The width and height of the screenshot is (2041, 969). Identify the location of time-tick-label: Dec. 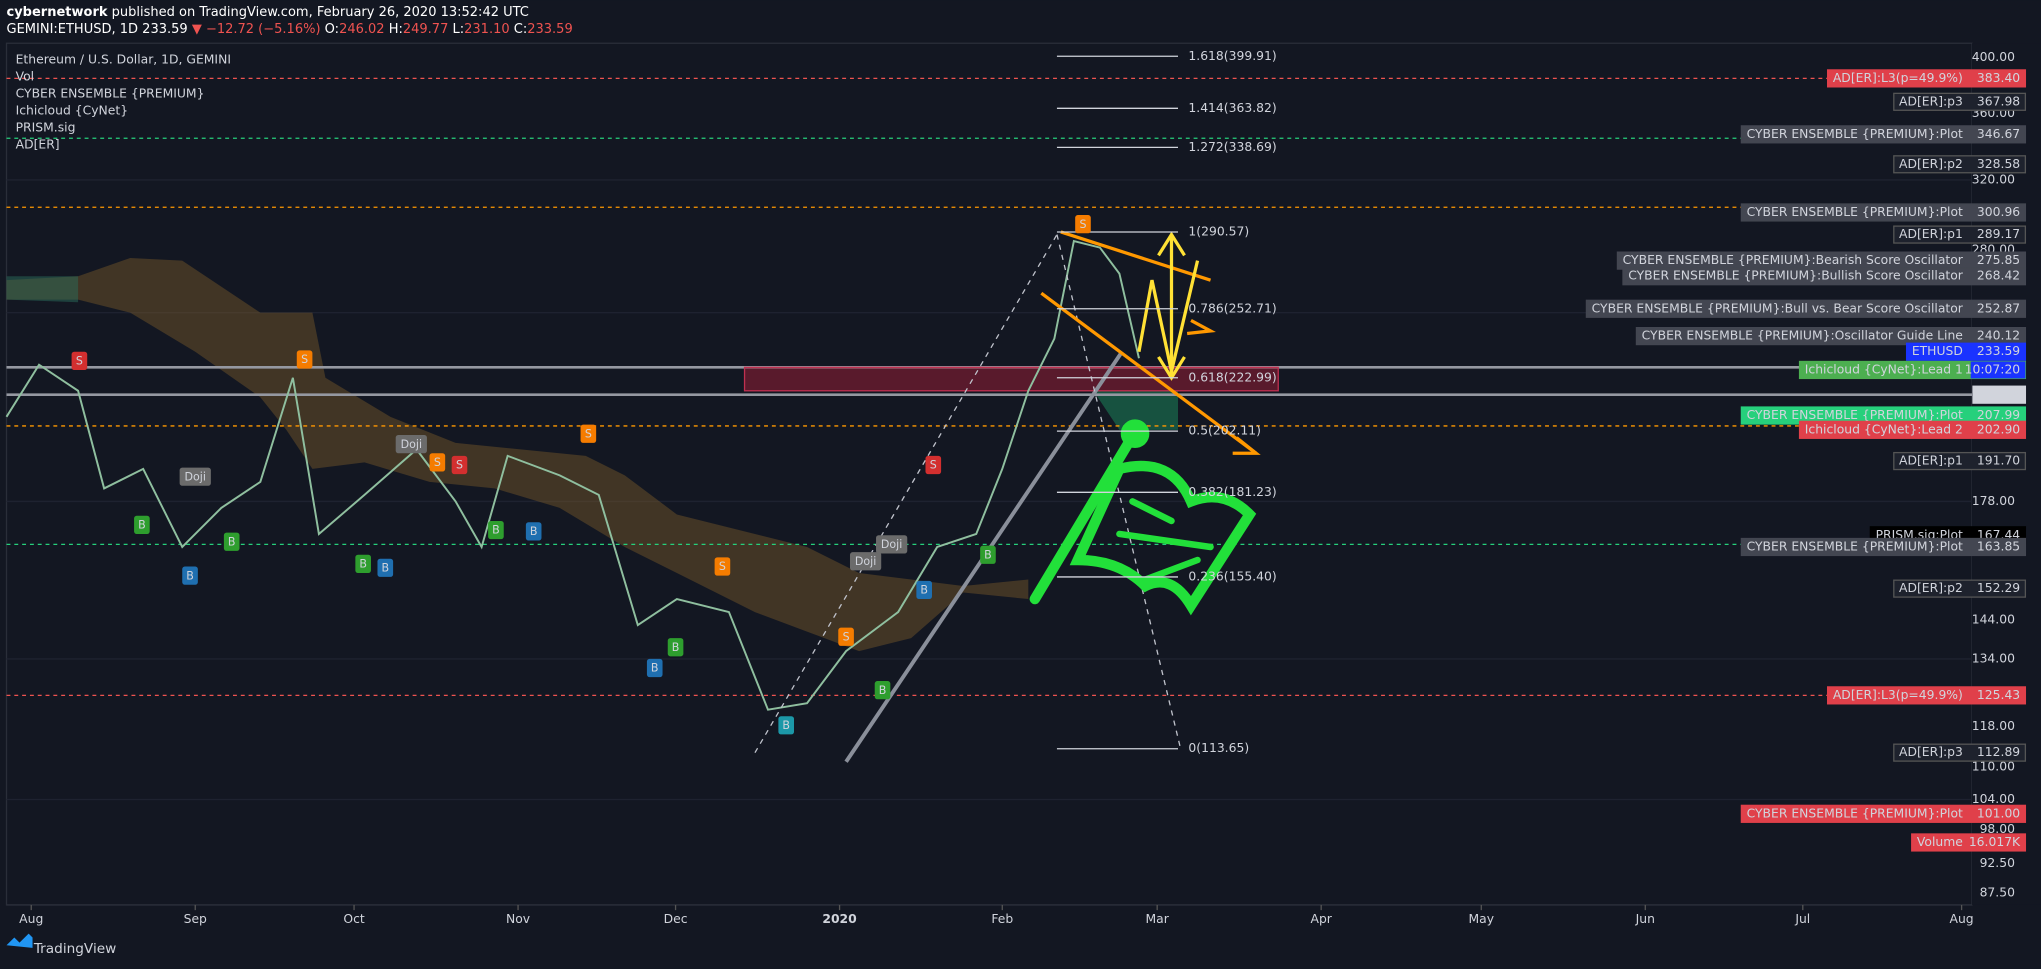
(676, 919).